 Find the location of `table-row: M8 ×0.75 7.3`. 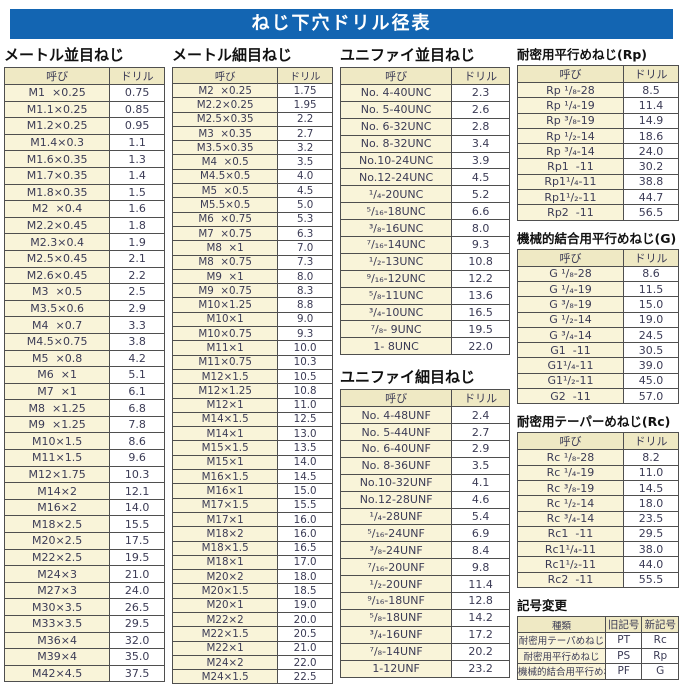

table-row: M8 ×0.75 7.3 is located at coordinates (252, 262).